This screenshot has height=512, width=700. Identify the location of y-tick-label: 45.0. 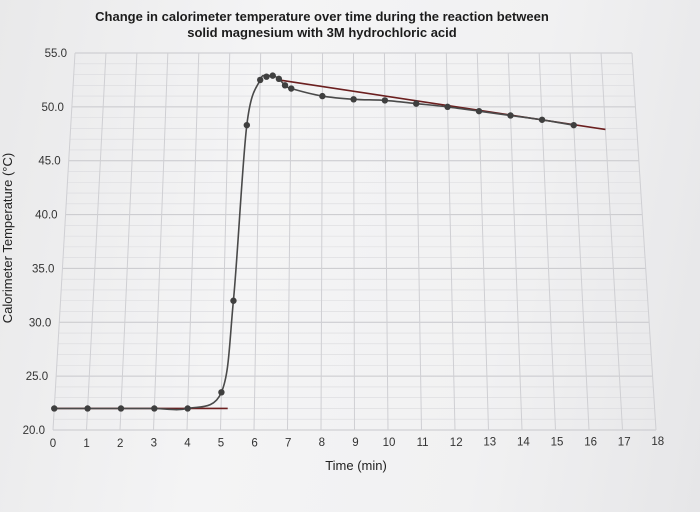
(49, 162).